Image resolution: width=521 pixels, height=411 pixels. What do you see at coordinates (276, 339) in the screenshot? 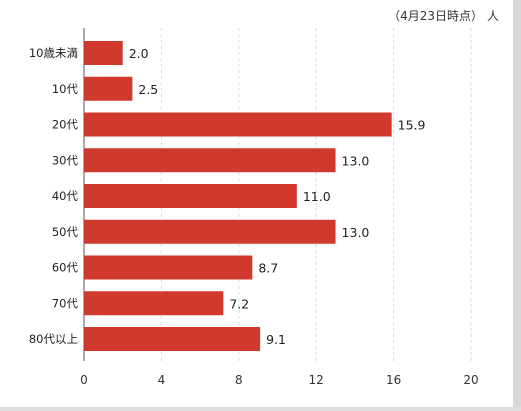
I see `data-label: 9.1` at bounding box center [276, 339].